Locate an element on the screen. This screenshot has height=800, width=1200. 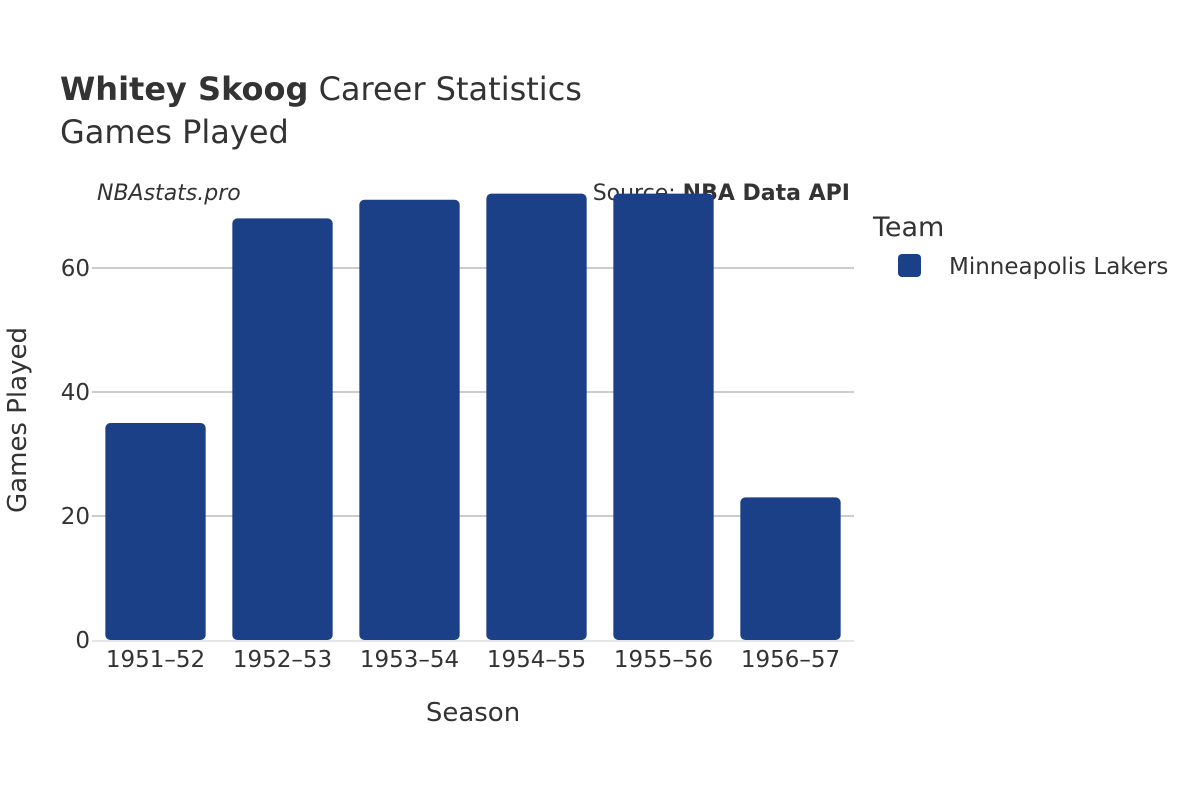
y-tick-labels: 0 20 40 60 is located at coordinates (75, 455).